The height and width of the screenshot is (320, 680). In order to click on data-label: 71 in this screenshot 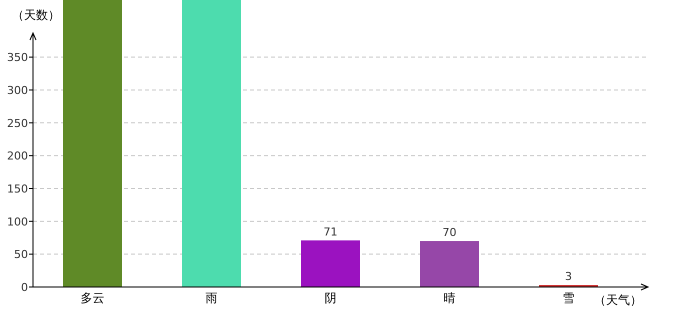, I will do `click(331, 231)`.